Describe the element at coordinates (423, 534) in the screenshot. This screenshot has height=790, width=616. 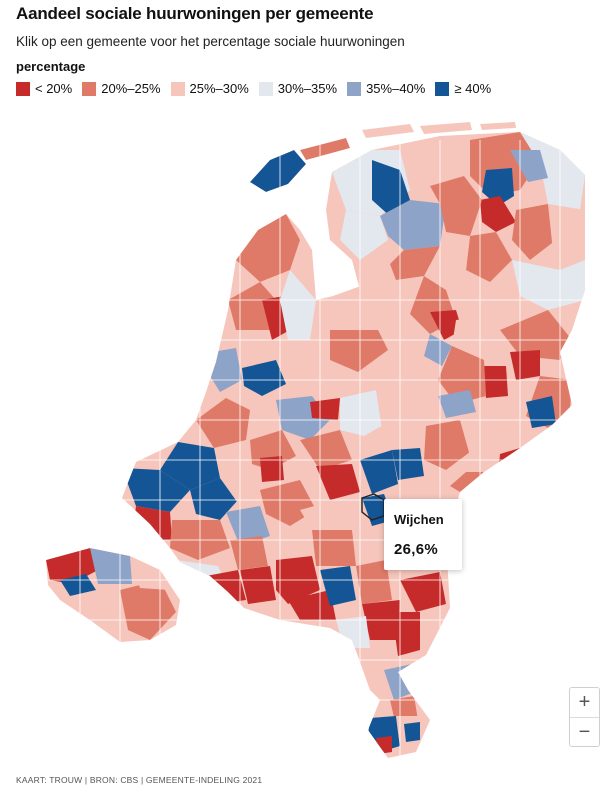
I see `municipality-tooltip: Wijchen 26,6%` at that location.